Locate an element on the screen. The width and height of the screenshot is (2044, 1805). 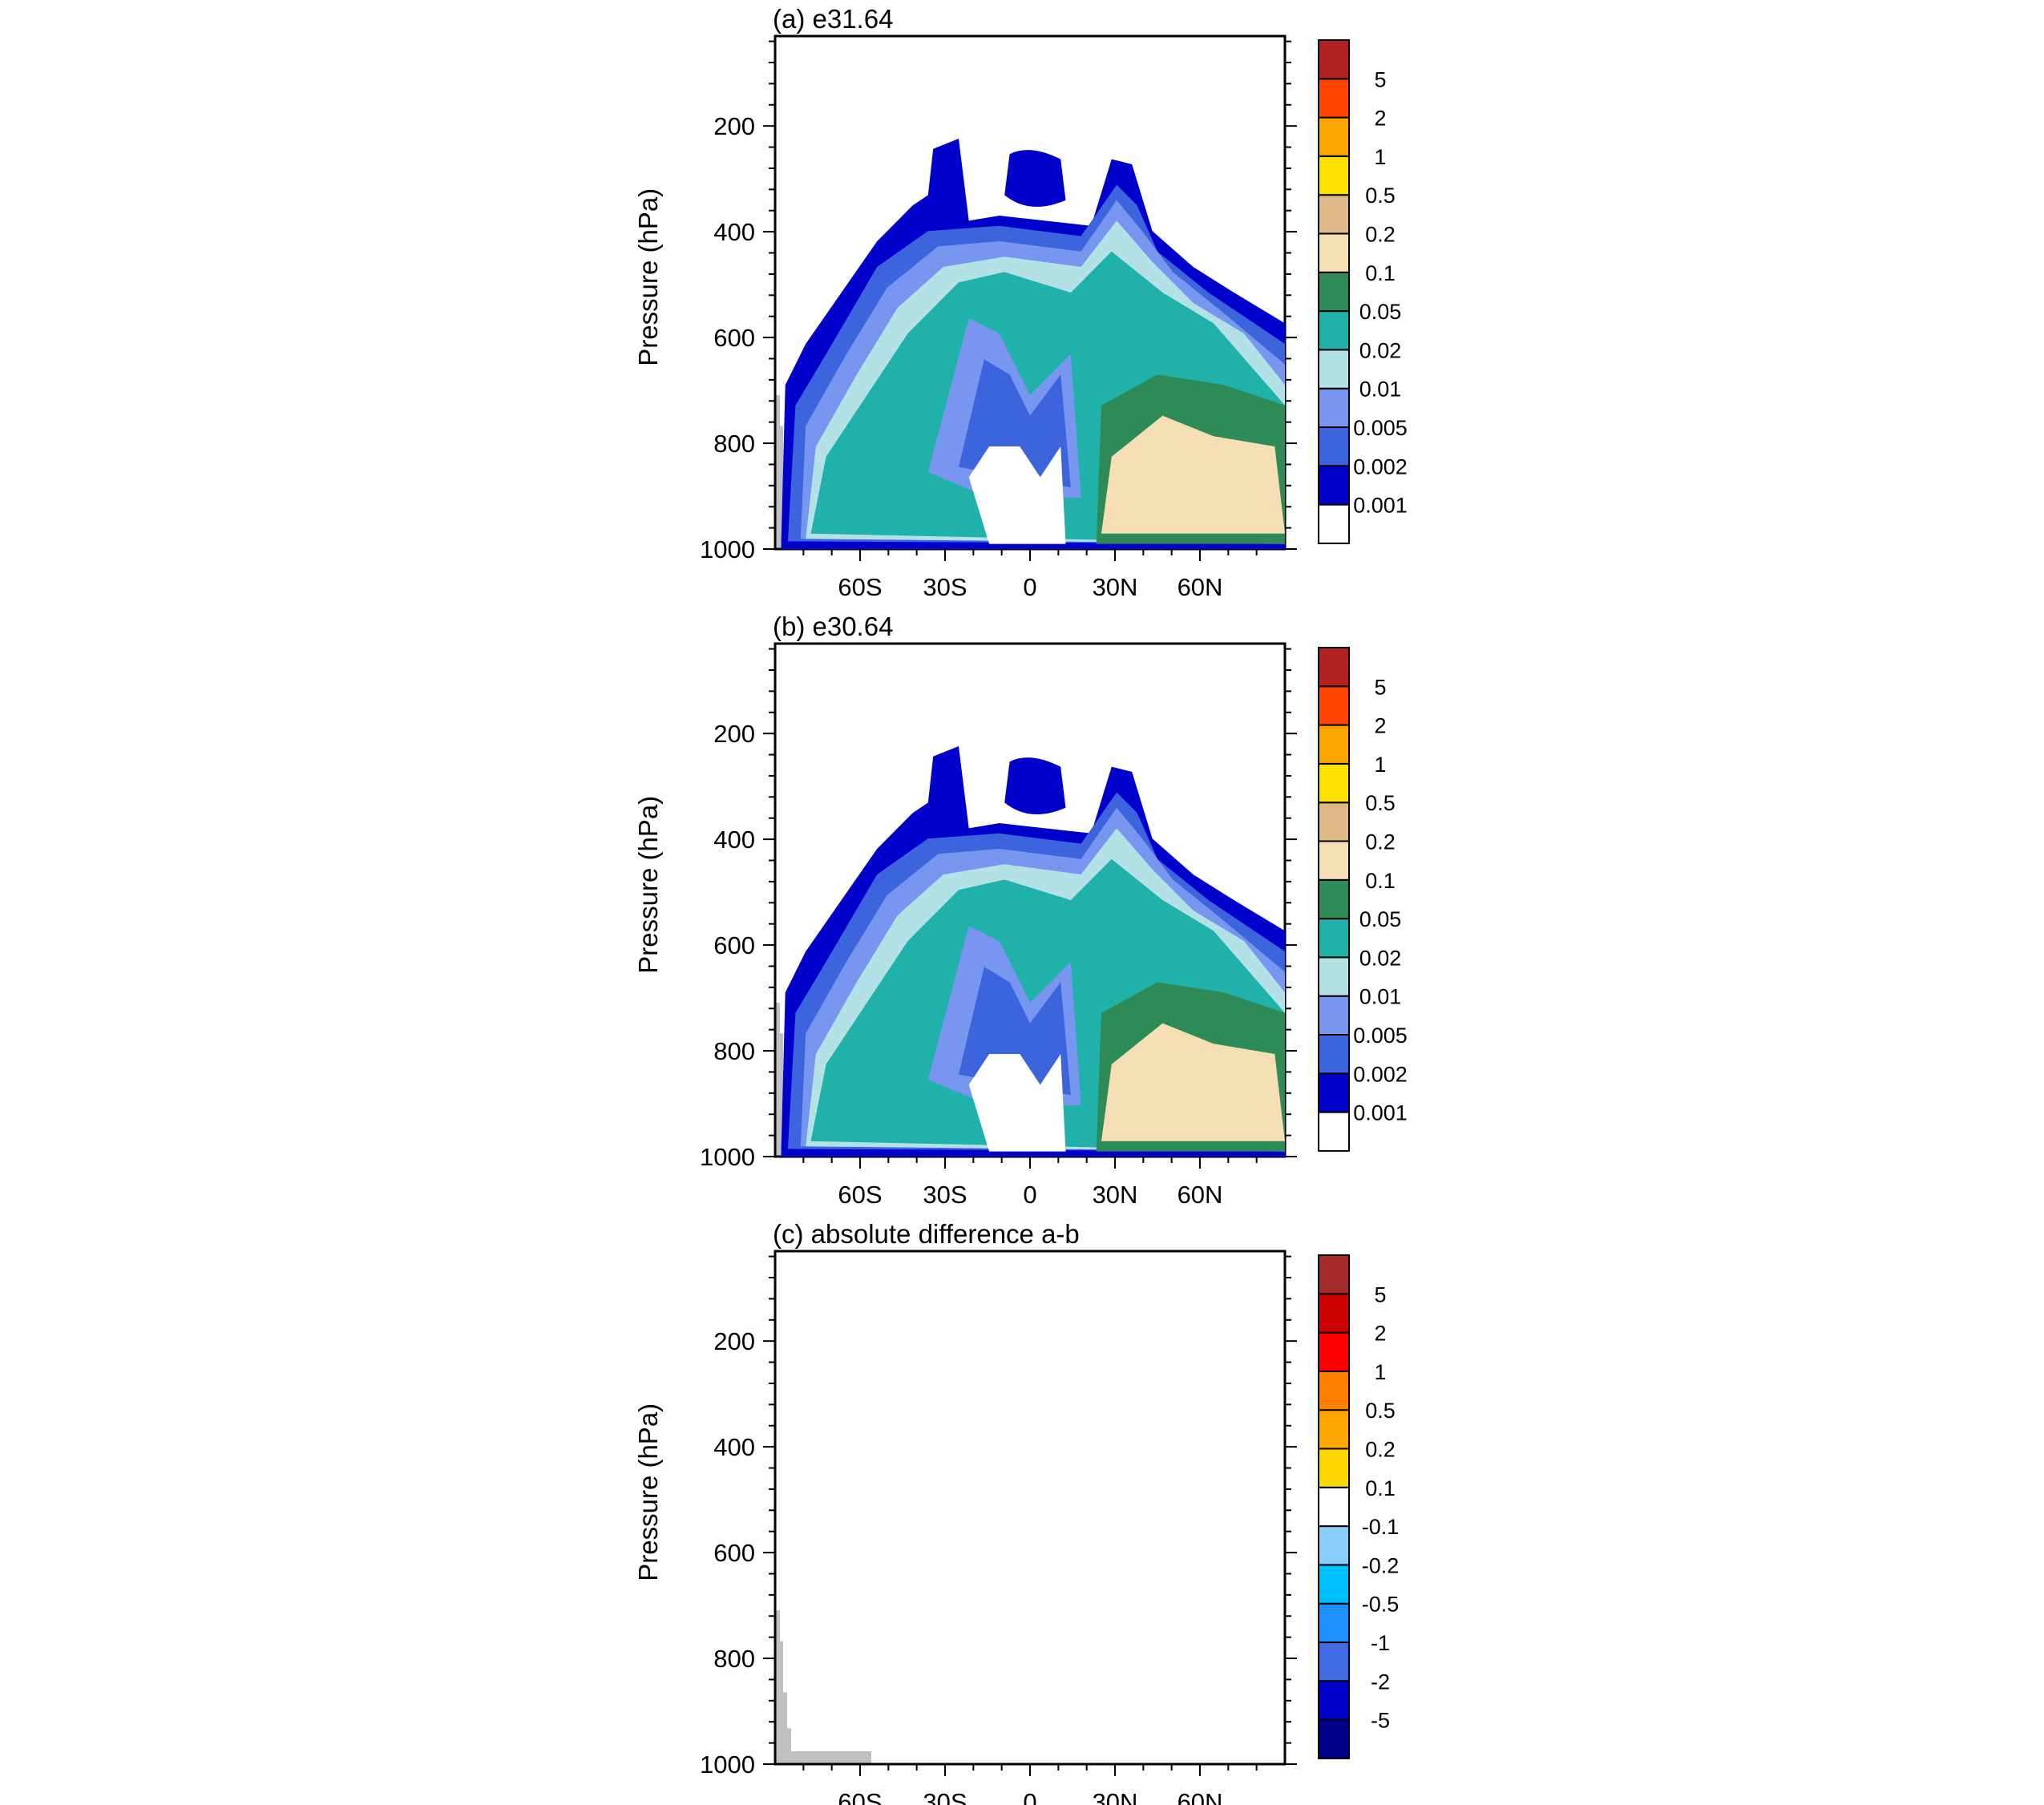
colorbar-label: 0.001 is located at coordinates (1380, 506).